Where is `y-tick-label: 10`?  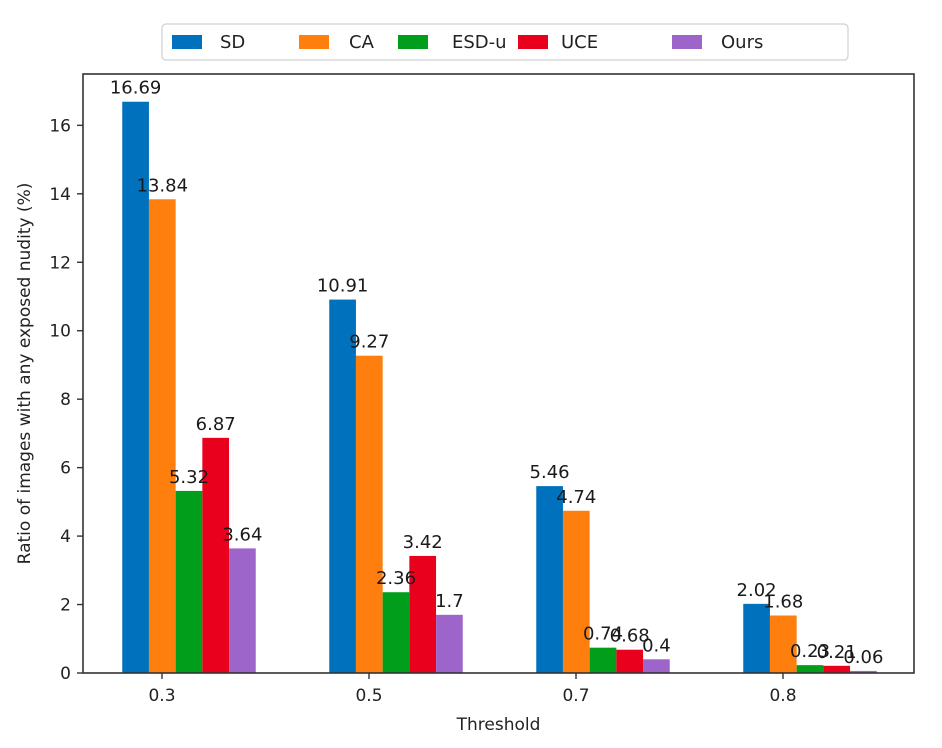
y-tick-label: 10 is located at coordinates (60, 332).